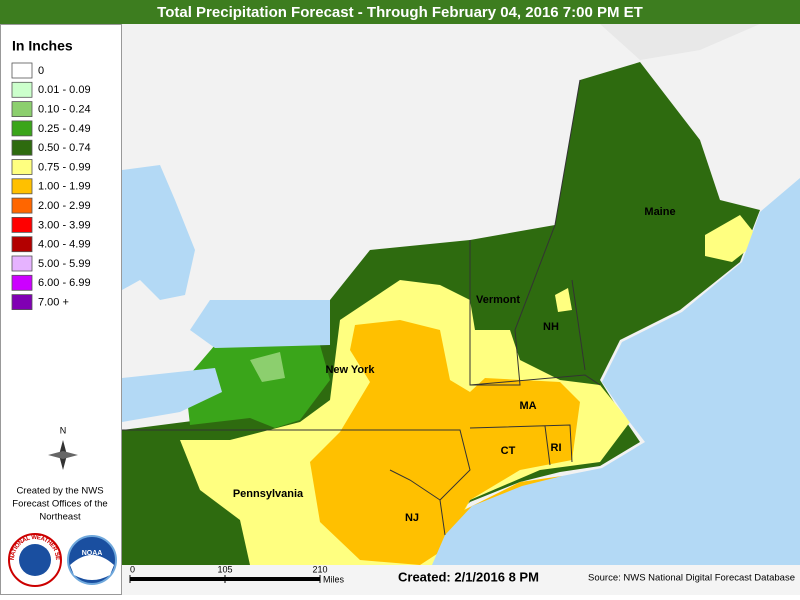  Describe the element at coordinates (334, 579) in the screenshot. I see `scale-unit: Miles` at that location.